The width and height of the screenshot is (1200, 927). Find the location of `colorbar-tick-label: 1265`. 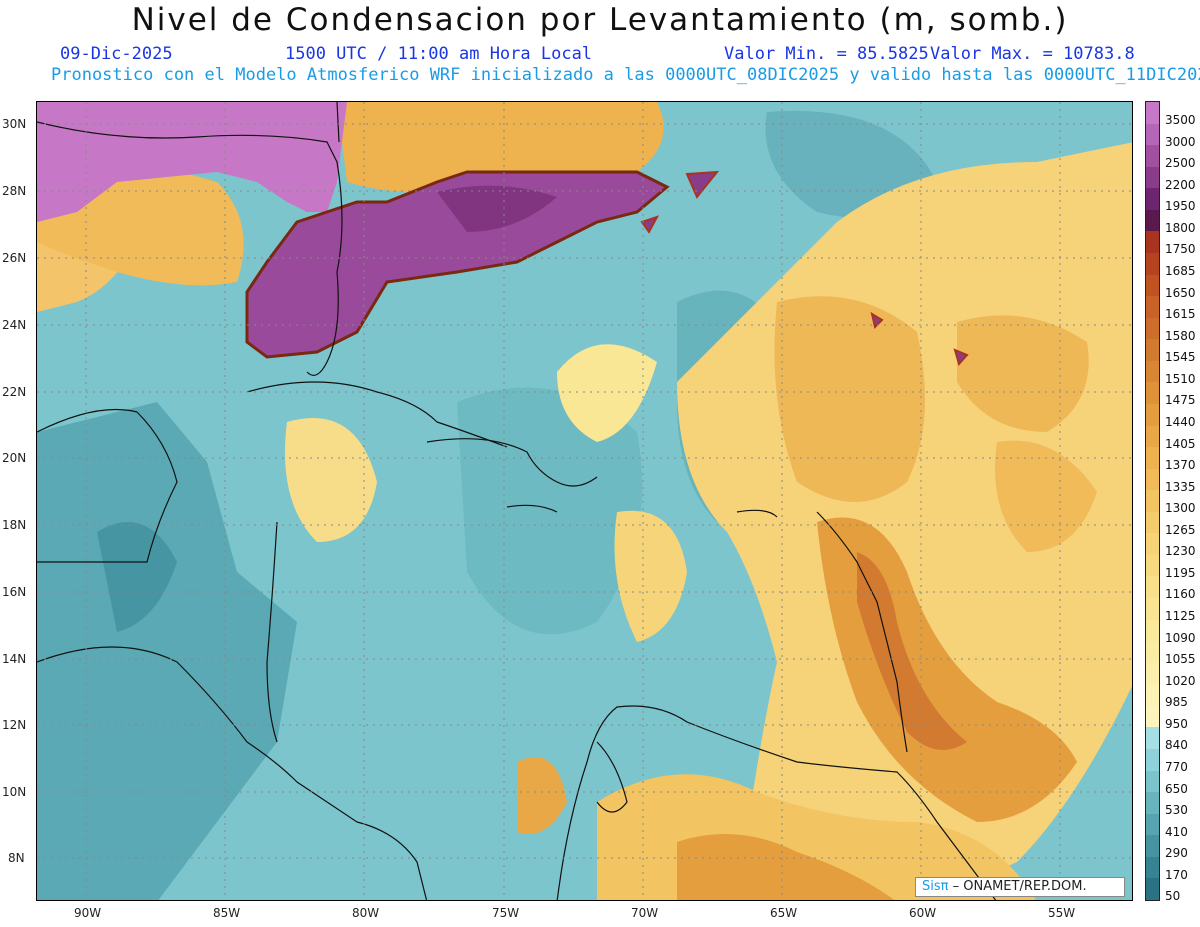

colorbar-tick-label: 1265 is located at coordinates (1180, 529).